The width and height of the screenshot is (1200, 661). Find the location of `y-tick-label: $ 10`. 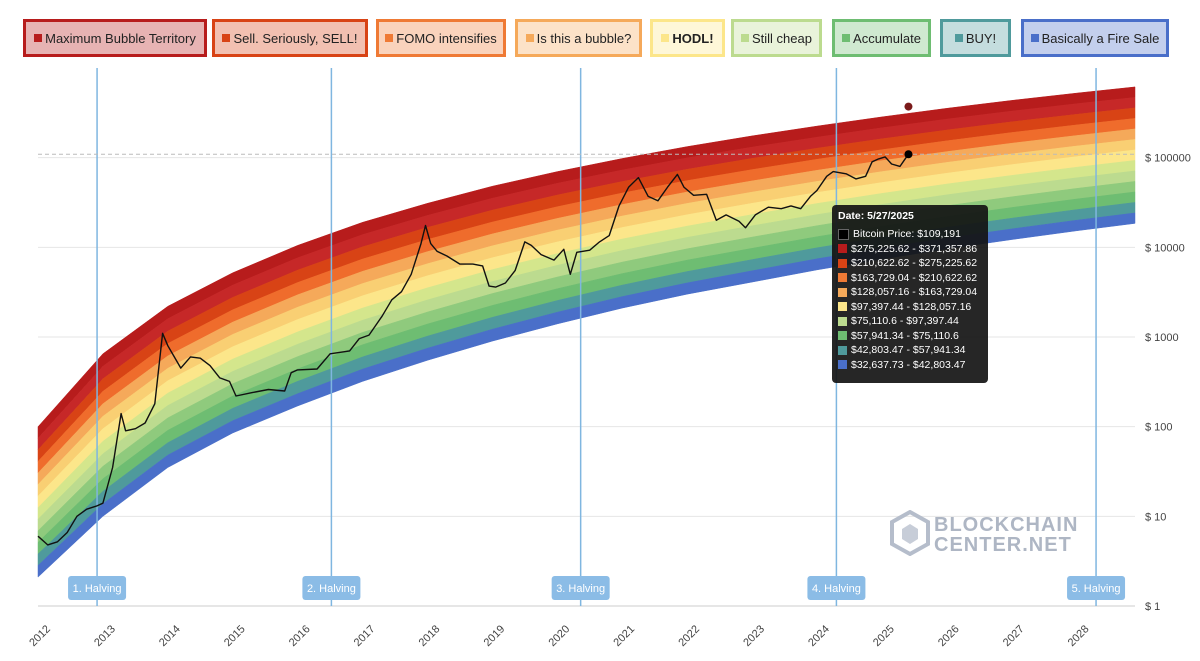

y-tick-label: $ 10 is located at coordinates (1155, 517).